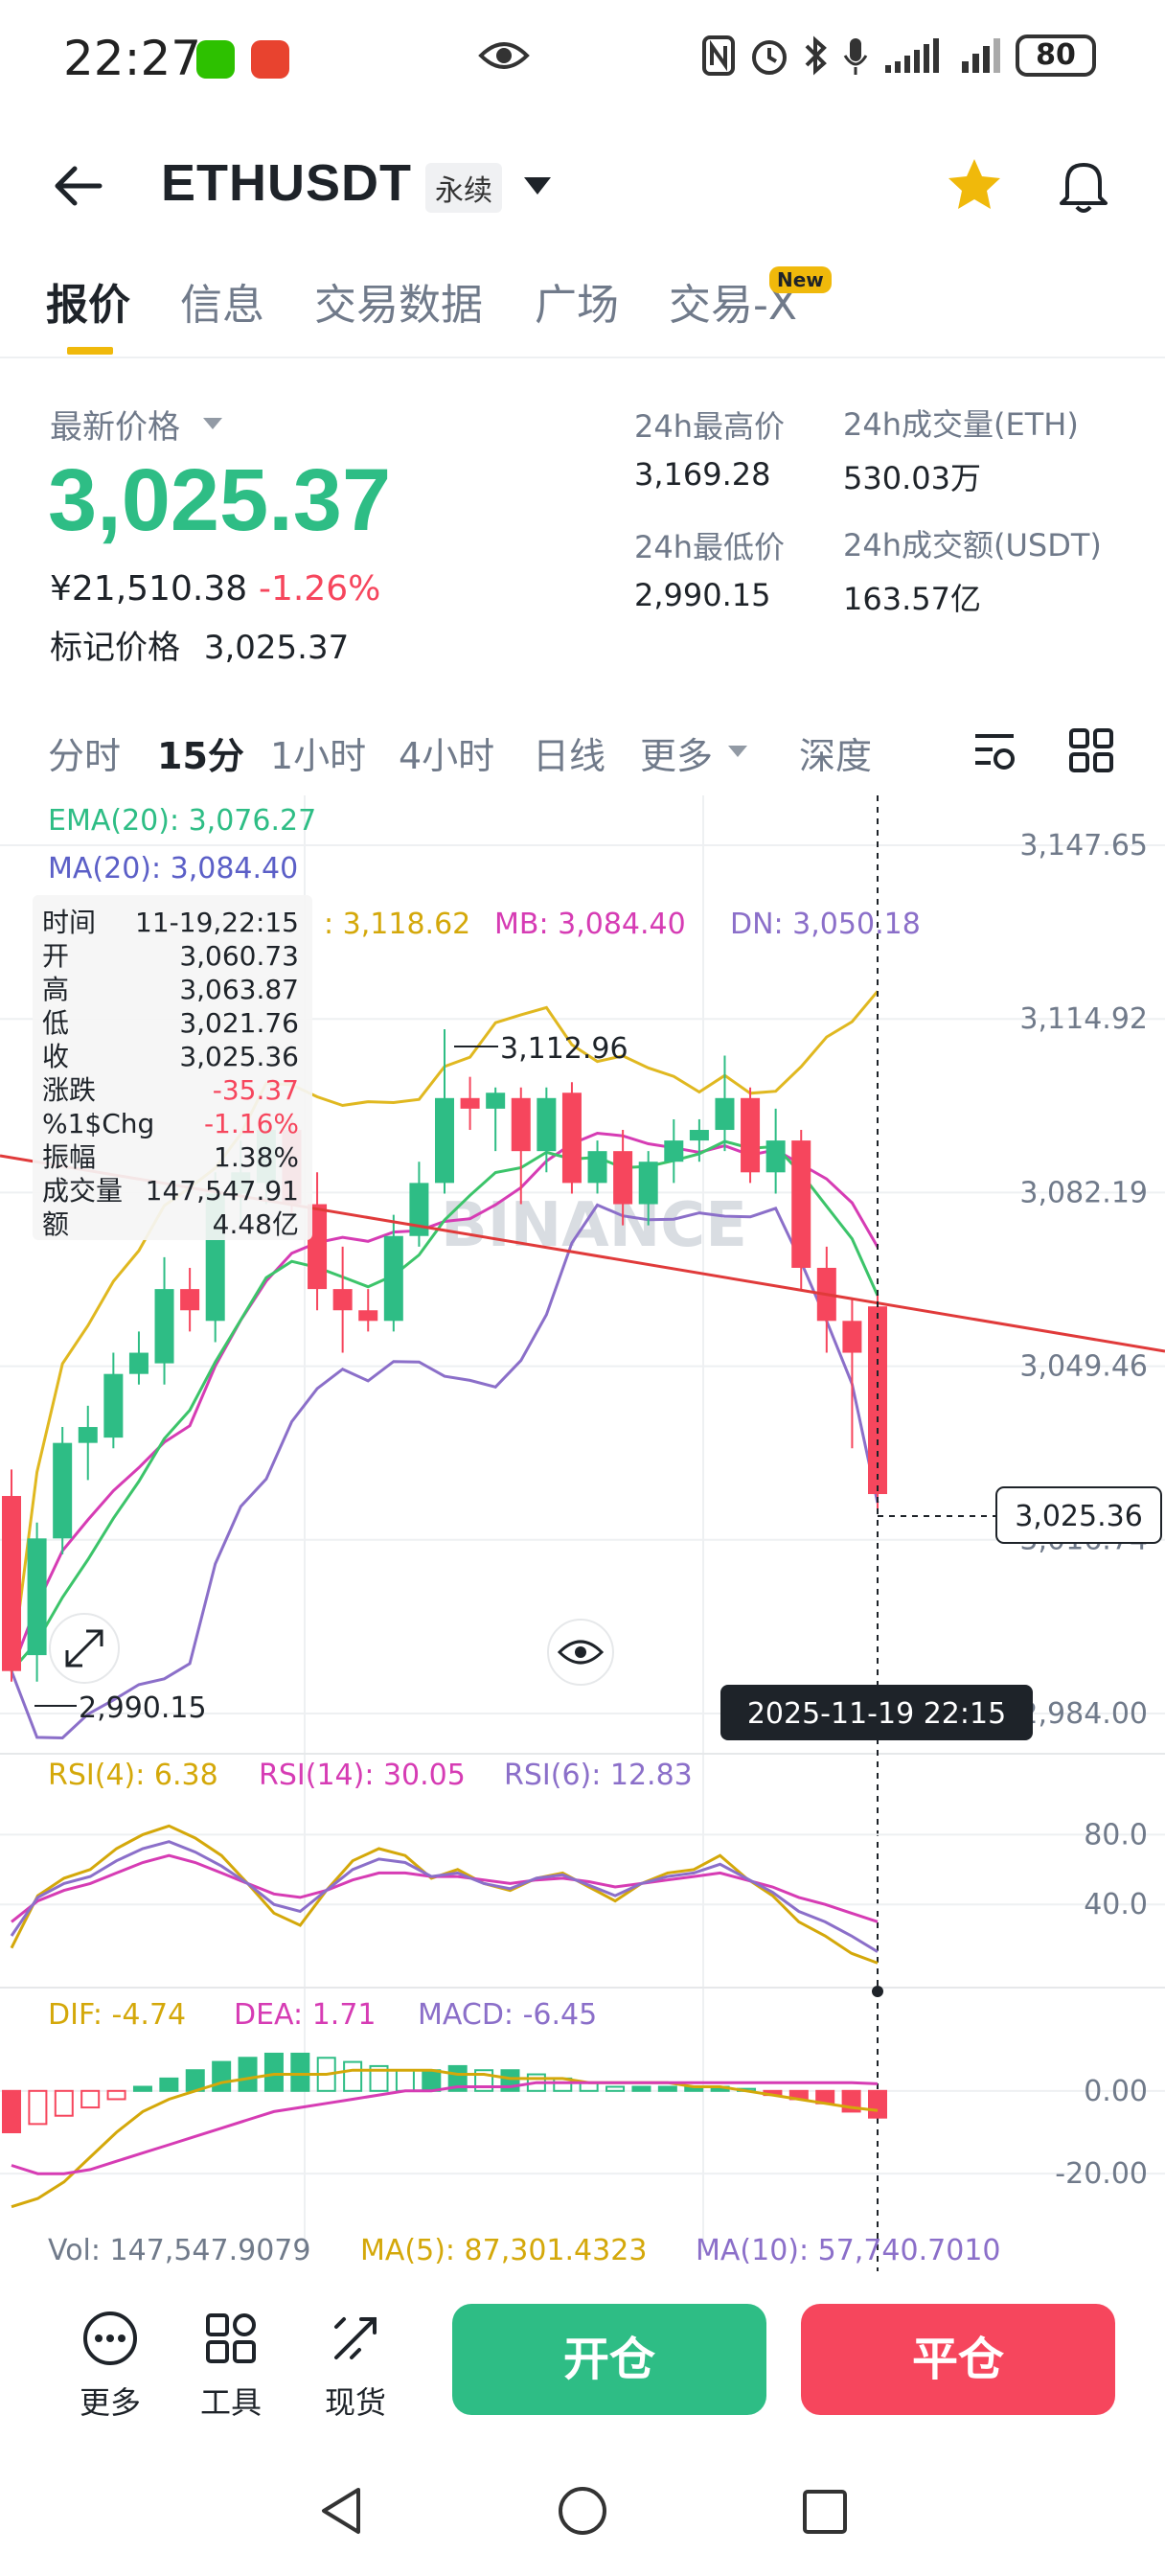 This screenshot has height=2576, width=1165. What do you see at coordinates (1083, 185) in the screenshot?
I see `bell-icon` at bounding box center [1083, 185].